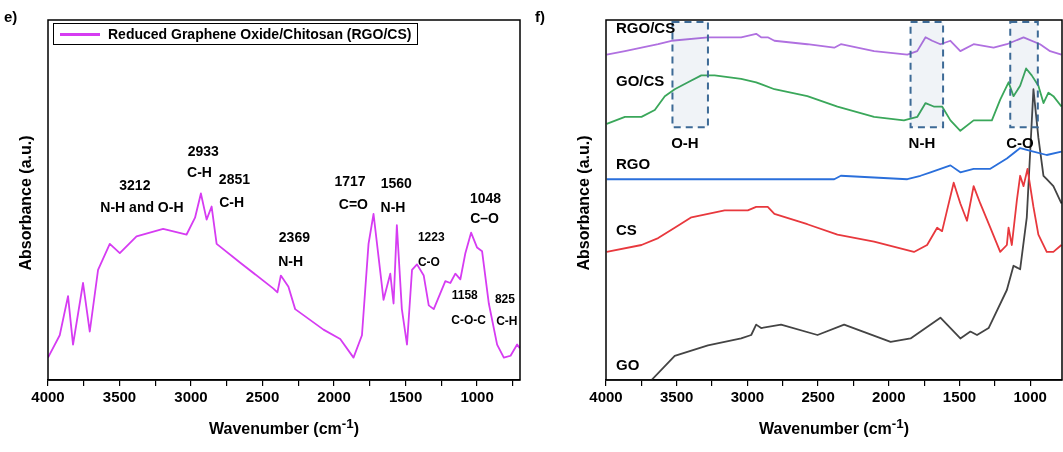 The width and height of the screenshot is (1063, 452). What do you see at coordinates (234, 179) in the screenshot?
I see `text: 2851` at bounding box center [234, 179].